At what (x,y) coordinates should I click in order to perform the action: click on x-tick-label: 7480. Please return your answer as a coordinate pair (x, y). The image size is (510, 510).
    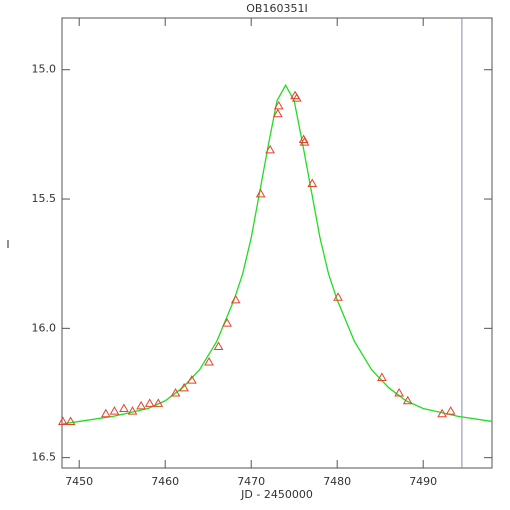
    Looking at the image, I should click on (337, 481).